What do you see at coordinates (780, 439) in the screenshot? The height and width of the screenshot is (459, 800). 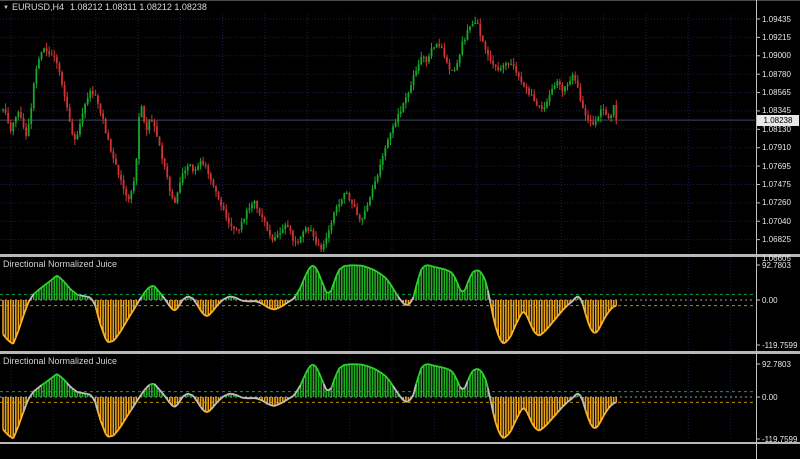 I see `indicator-axis-label: -119.7599` at bounding box center [780, 439].